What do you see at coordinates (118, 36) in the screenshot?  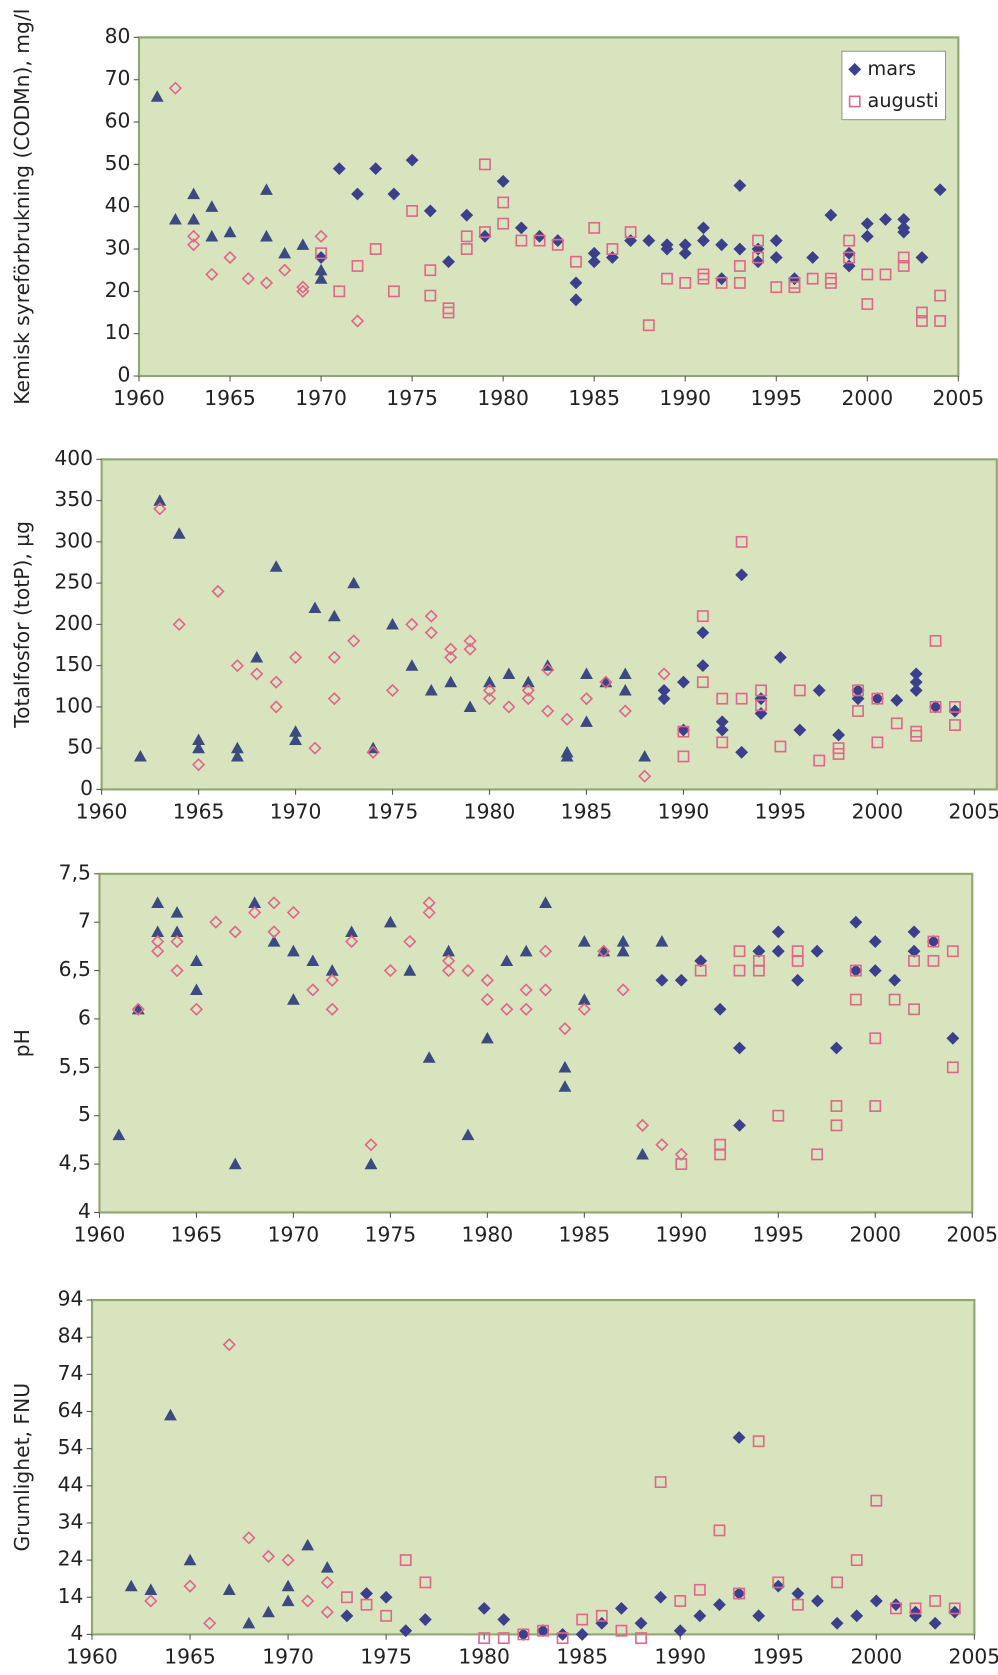 I see `y-tick-label: 80` at bounding box center [118, 36].